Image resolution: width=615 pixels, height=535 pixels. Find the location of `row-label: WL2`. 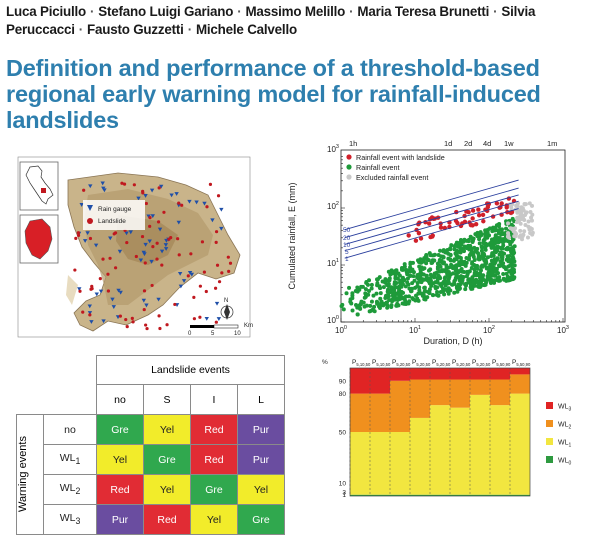

row-label: WL2 is located at coordinates (70, 489).